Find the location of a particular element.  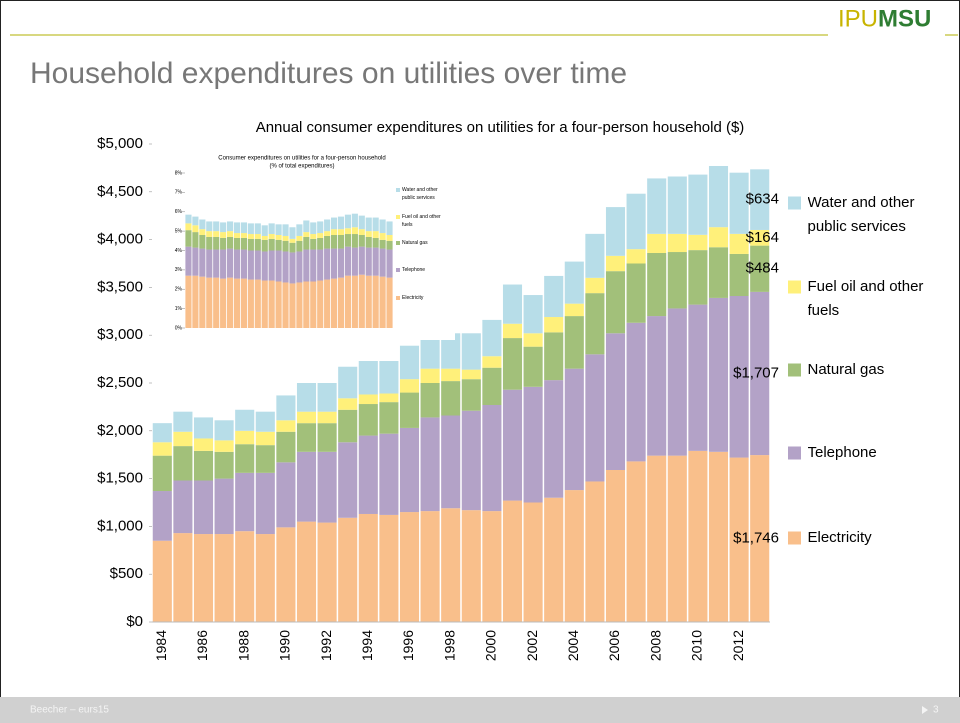

footer-text: Beecher – eurs15 is located at coordinates (69, 710).